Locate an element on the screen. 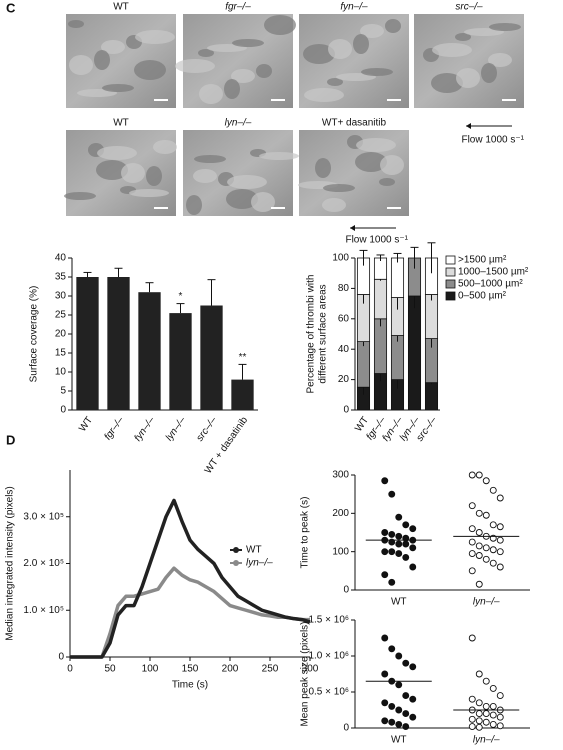 The image size is (563, 750). y-tick-label: 80 is located at coordinates (344, 288).